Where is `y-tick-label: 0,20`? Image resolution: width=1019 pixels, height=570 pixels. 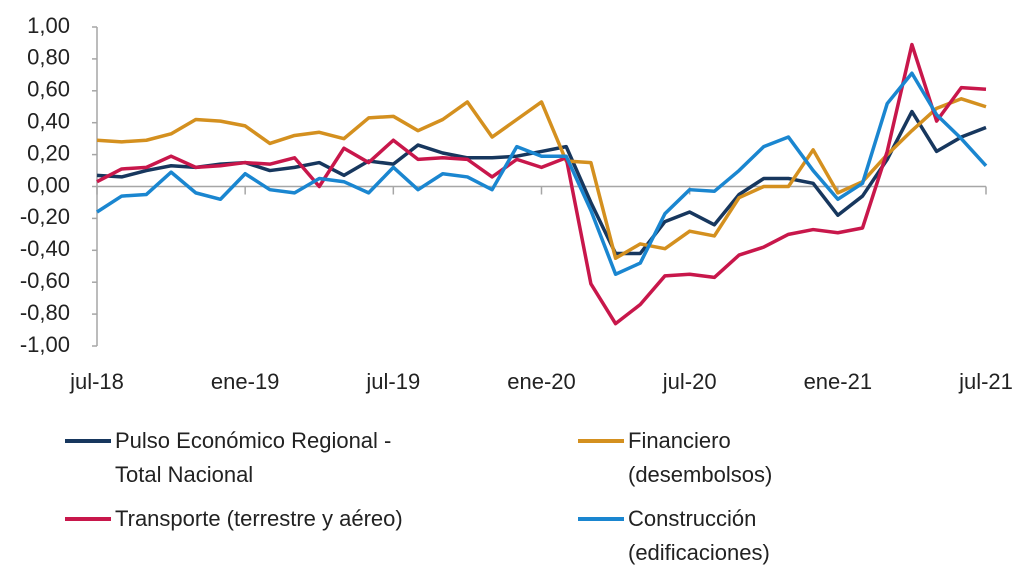
y-tick-label: 0,20 is located at coordinates (48, 152).